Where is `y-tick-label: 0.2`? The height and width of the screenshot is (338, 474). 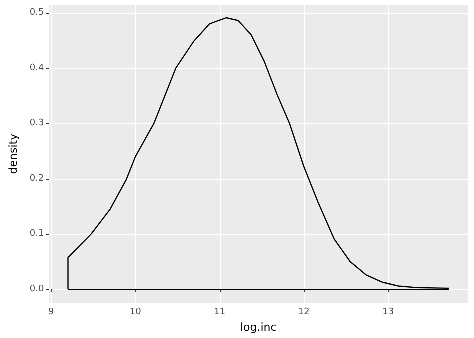
y-tick-label: 0.2 is located at coordinates (37, 179).